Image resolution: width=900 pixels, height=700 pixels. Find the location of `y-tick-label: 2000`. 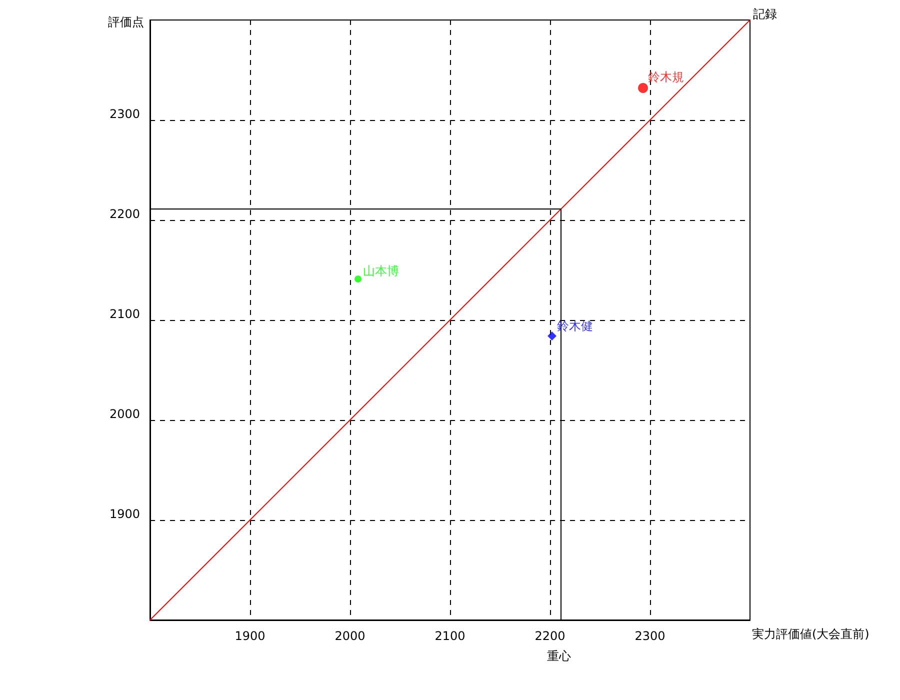

y-tick-label: 2000 is located at coordinates (124, 414).